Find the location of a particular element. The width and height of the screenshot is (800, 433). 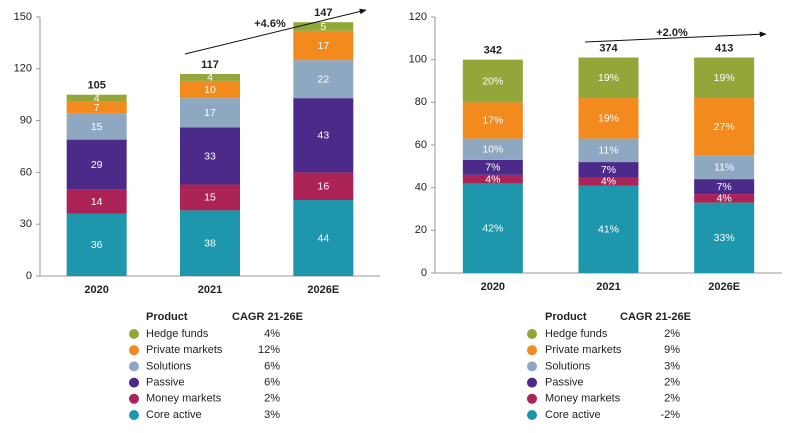

bar-value-label: 42% is located at coordinates (492, 228).